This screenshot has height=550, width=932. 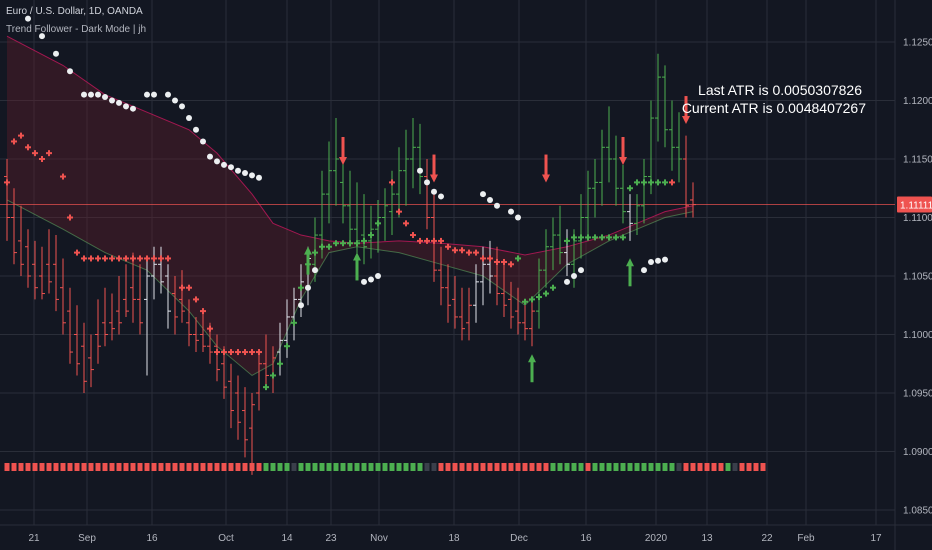 I want to click on symbol-legend: Euro / U.S. Dollar, 1D, OANDA, so click(x=74, y=11).